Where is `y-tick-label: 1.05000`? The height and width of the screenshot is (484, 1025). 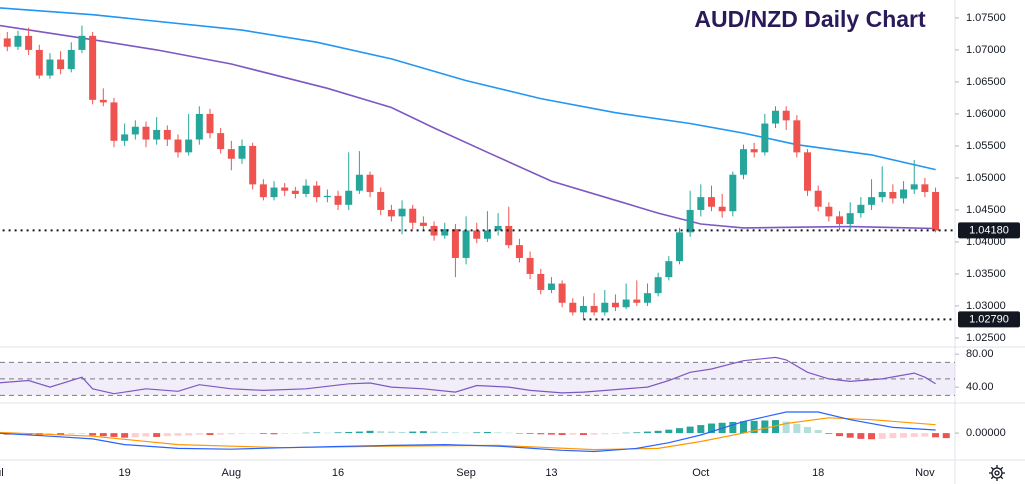
y-tick-label: 1.05000 is located at coordinates (986, 178).